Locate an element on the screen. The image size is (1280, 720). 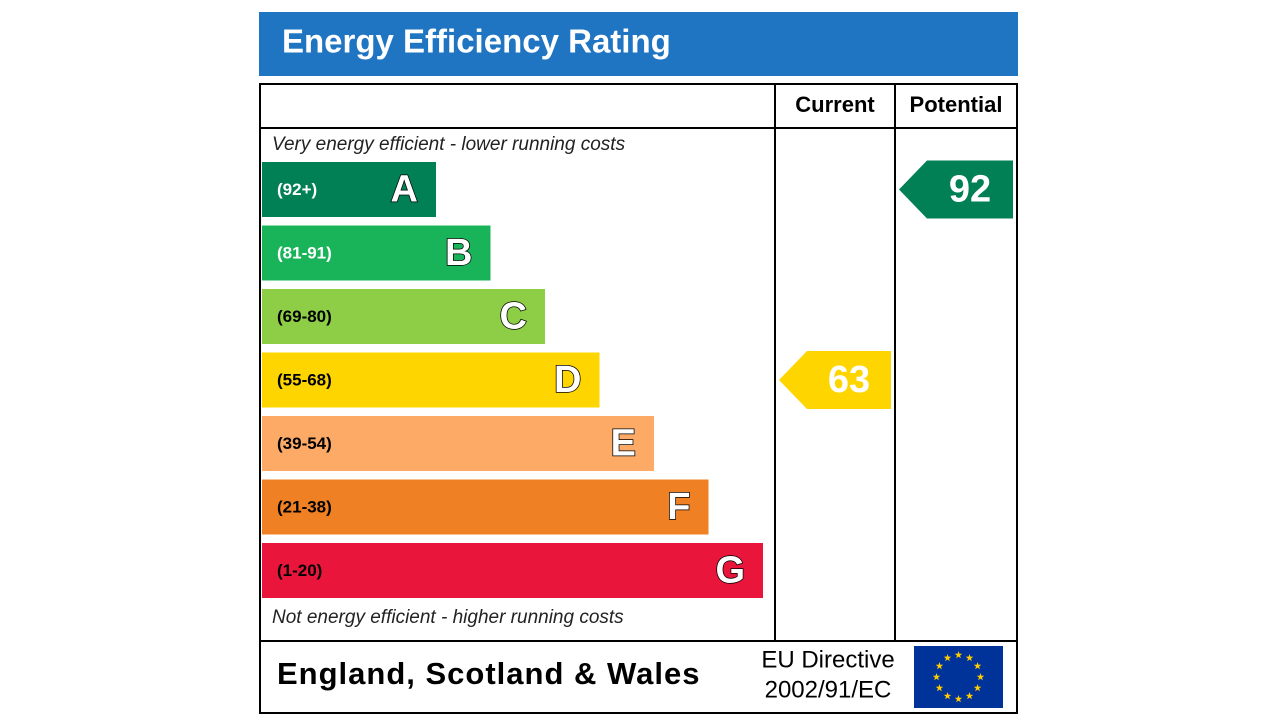
directive: 2002/91/EC is located at coordinates (828, 689).